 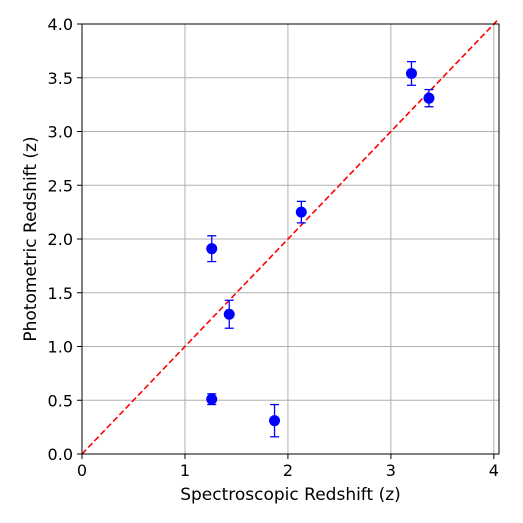 What do you see at coordinates (60, 239) in the screenshot?
I see `y-tick-label: 2.0` at bounding box center [60, 239].